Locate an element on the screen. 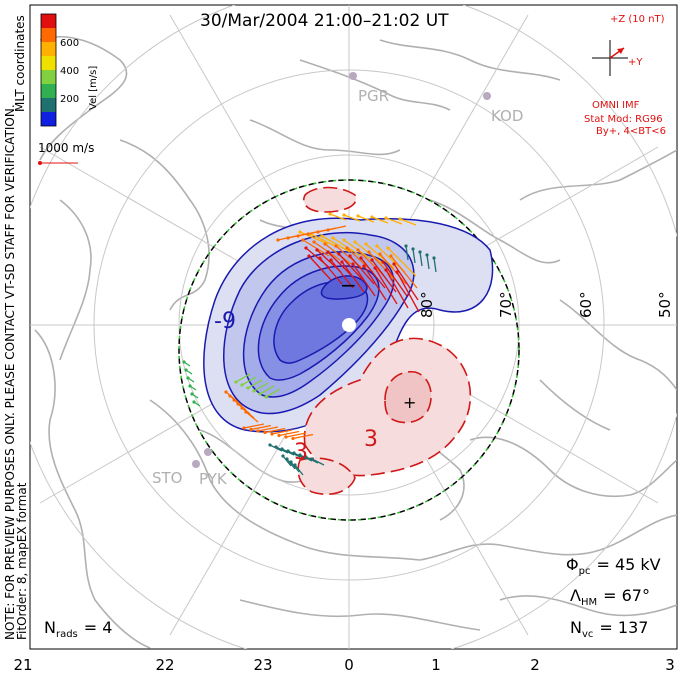  nvc-stat: Nvc = 137 is located at coordinates (609, 629).